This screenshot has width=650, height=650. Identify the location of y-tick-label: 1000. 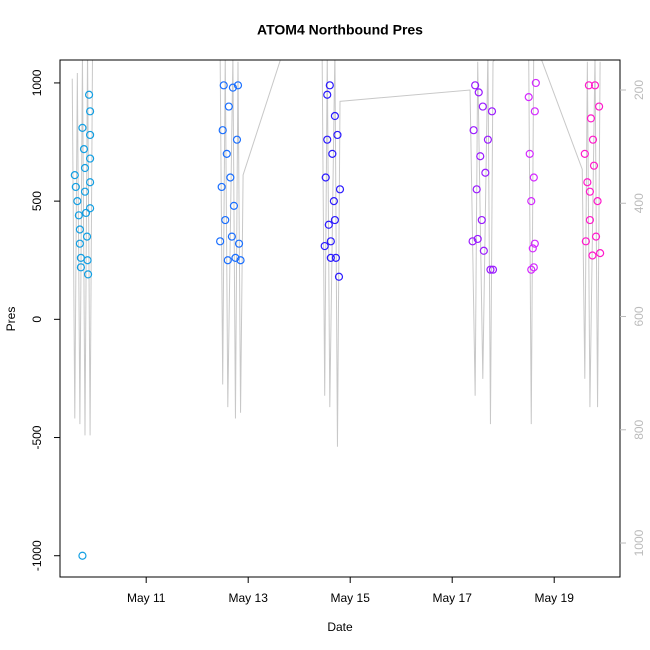
(37, 82).